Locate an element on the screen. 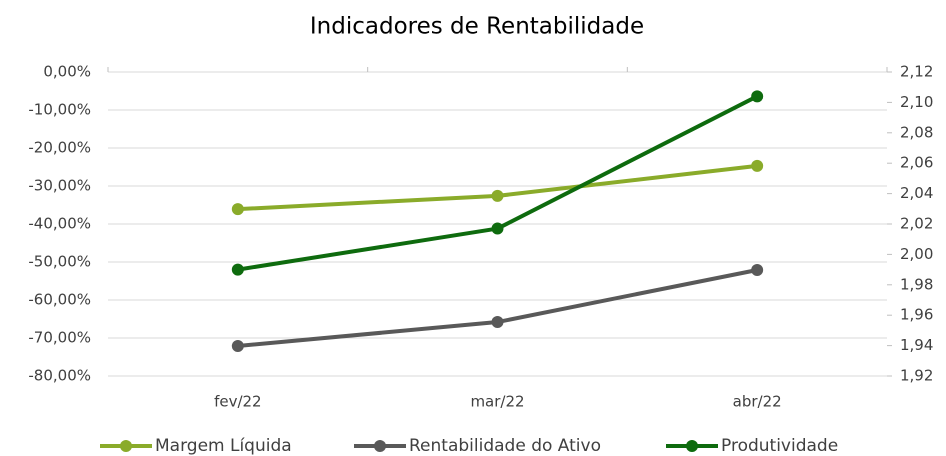 The height and width of the screenshot is (456, 946). legend-label: Margem Líquida is located at coordinates (223, 446).